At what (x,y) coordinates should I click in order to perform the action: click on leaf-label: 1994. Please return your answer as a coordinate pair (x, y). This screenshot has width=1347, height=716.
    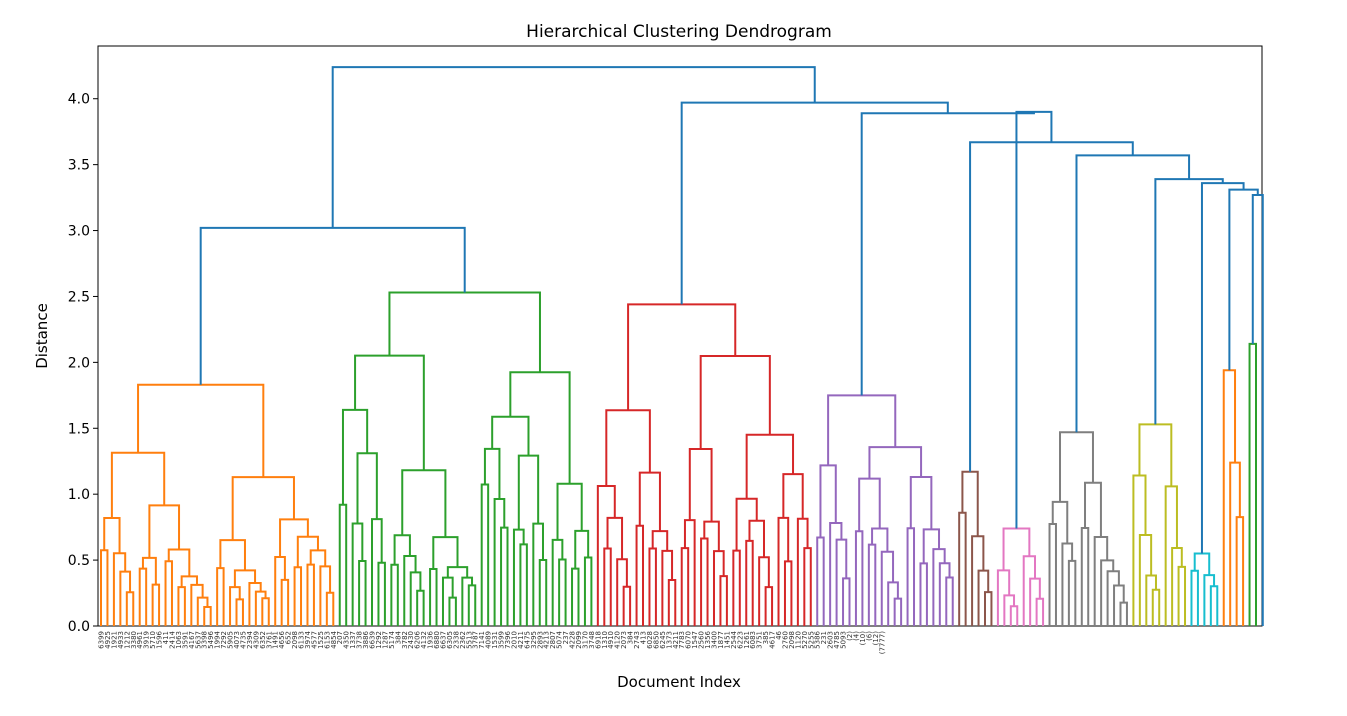
    Looking at the image, I should click on (218, 639).